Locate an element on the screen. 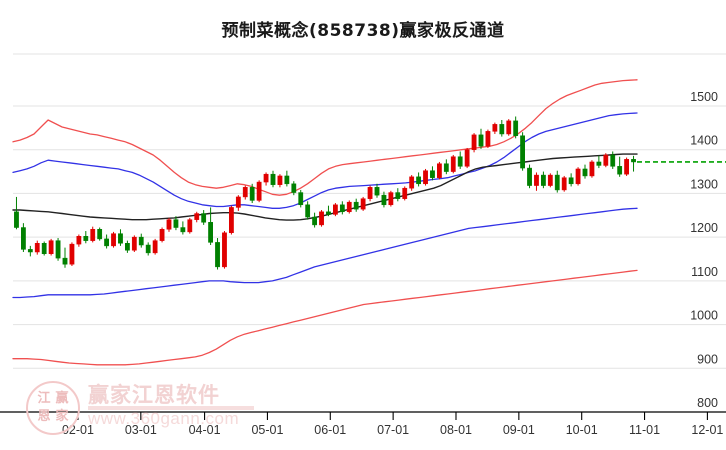 The width and height of the screenshot is (726, 450). channel-line is located at coordinates (325, 187).